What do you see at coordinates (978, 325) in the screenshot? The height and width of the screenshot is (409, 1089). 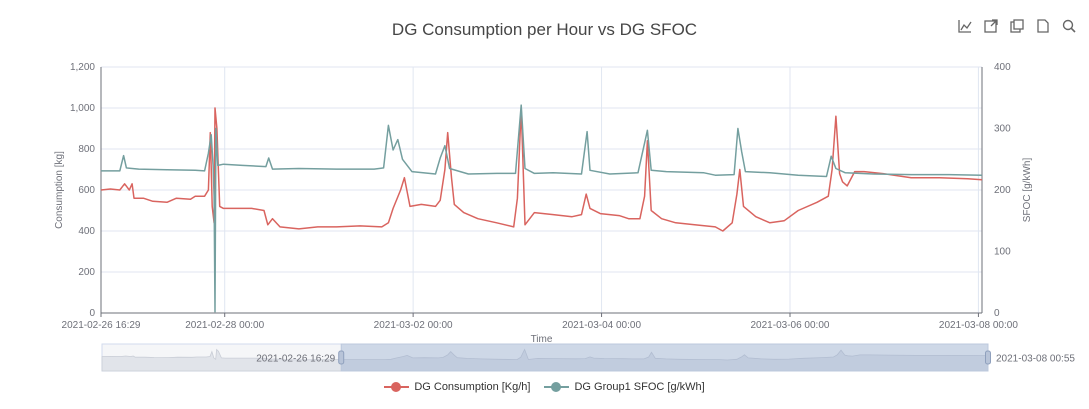 I see `x-tick-label: 2021-03-08 00:00` at bounding box center [978, 325].